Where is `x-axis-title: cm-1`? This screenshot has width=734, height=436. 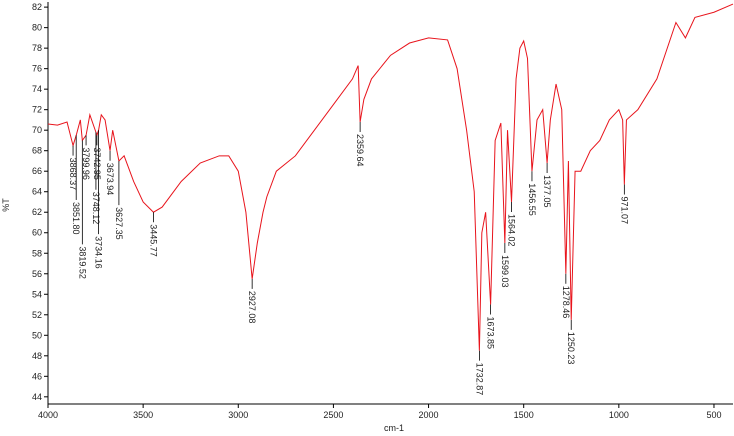
x-axis-title: cm-1 is located at coordinates (394, 428).